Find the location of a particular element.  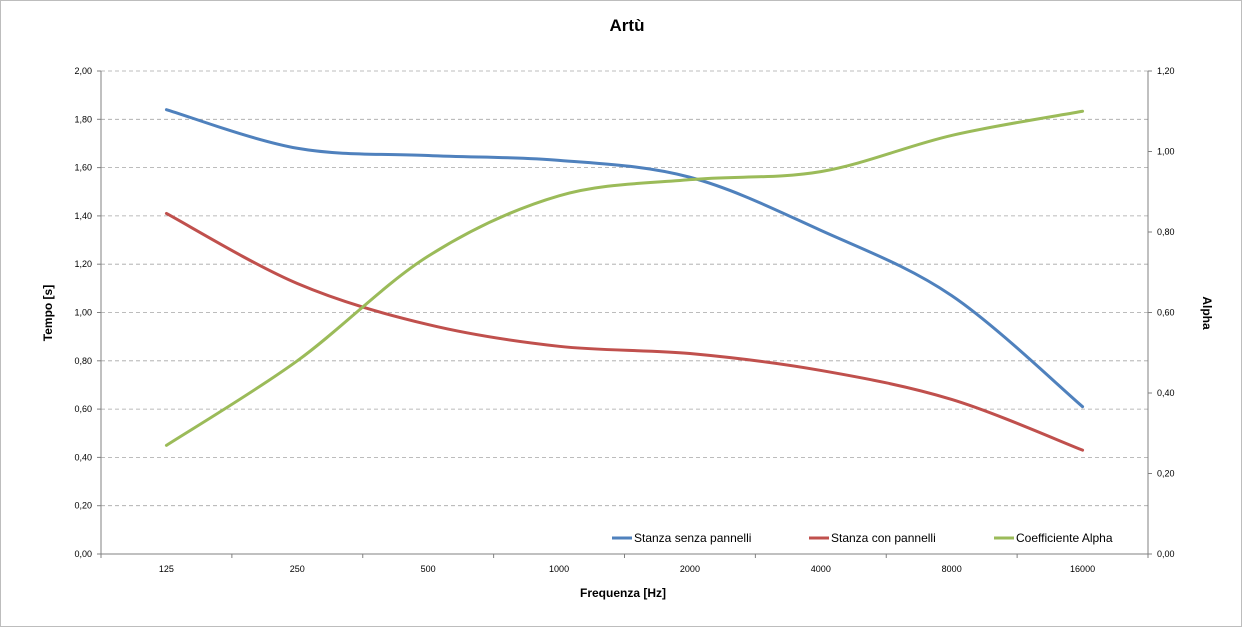

y-tick-label: 1,20 is located at coordinates (83, 264).